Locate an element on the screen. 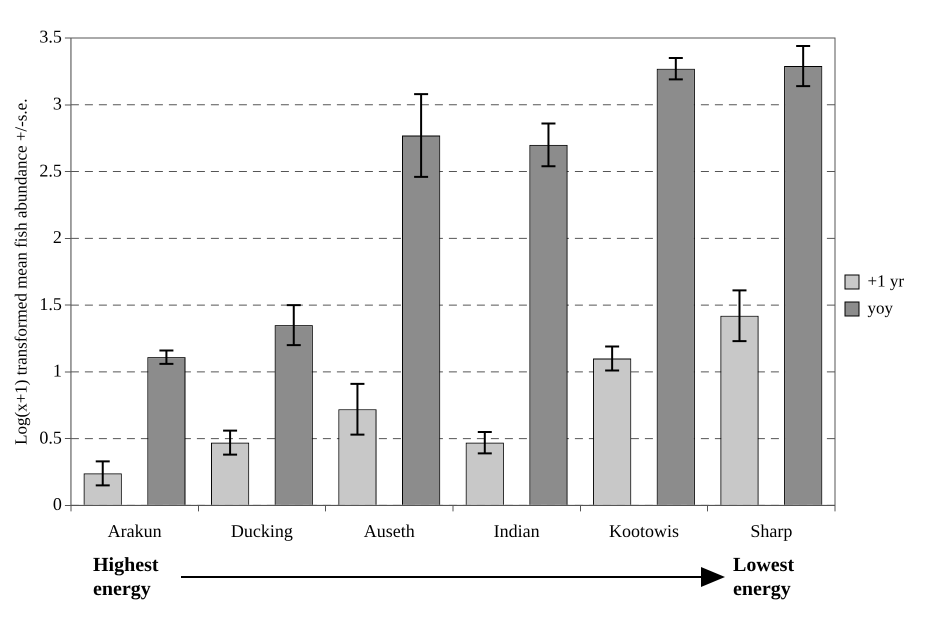 The height and width of the screenshot is (617, 932). text: Lowest energy is located at coordinates (764, 577).